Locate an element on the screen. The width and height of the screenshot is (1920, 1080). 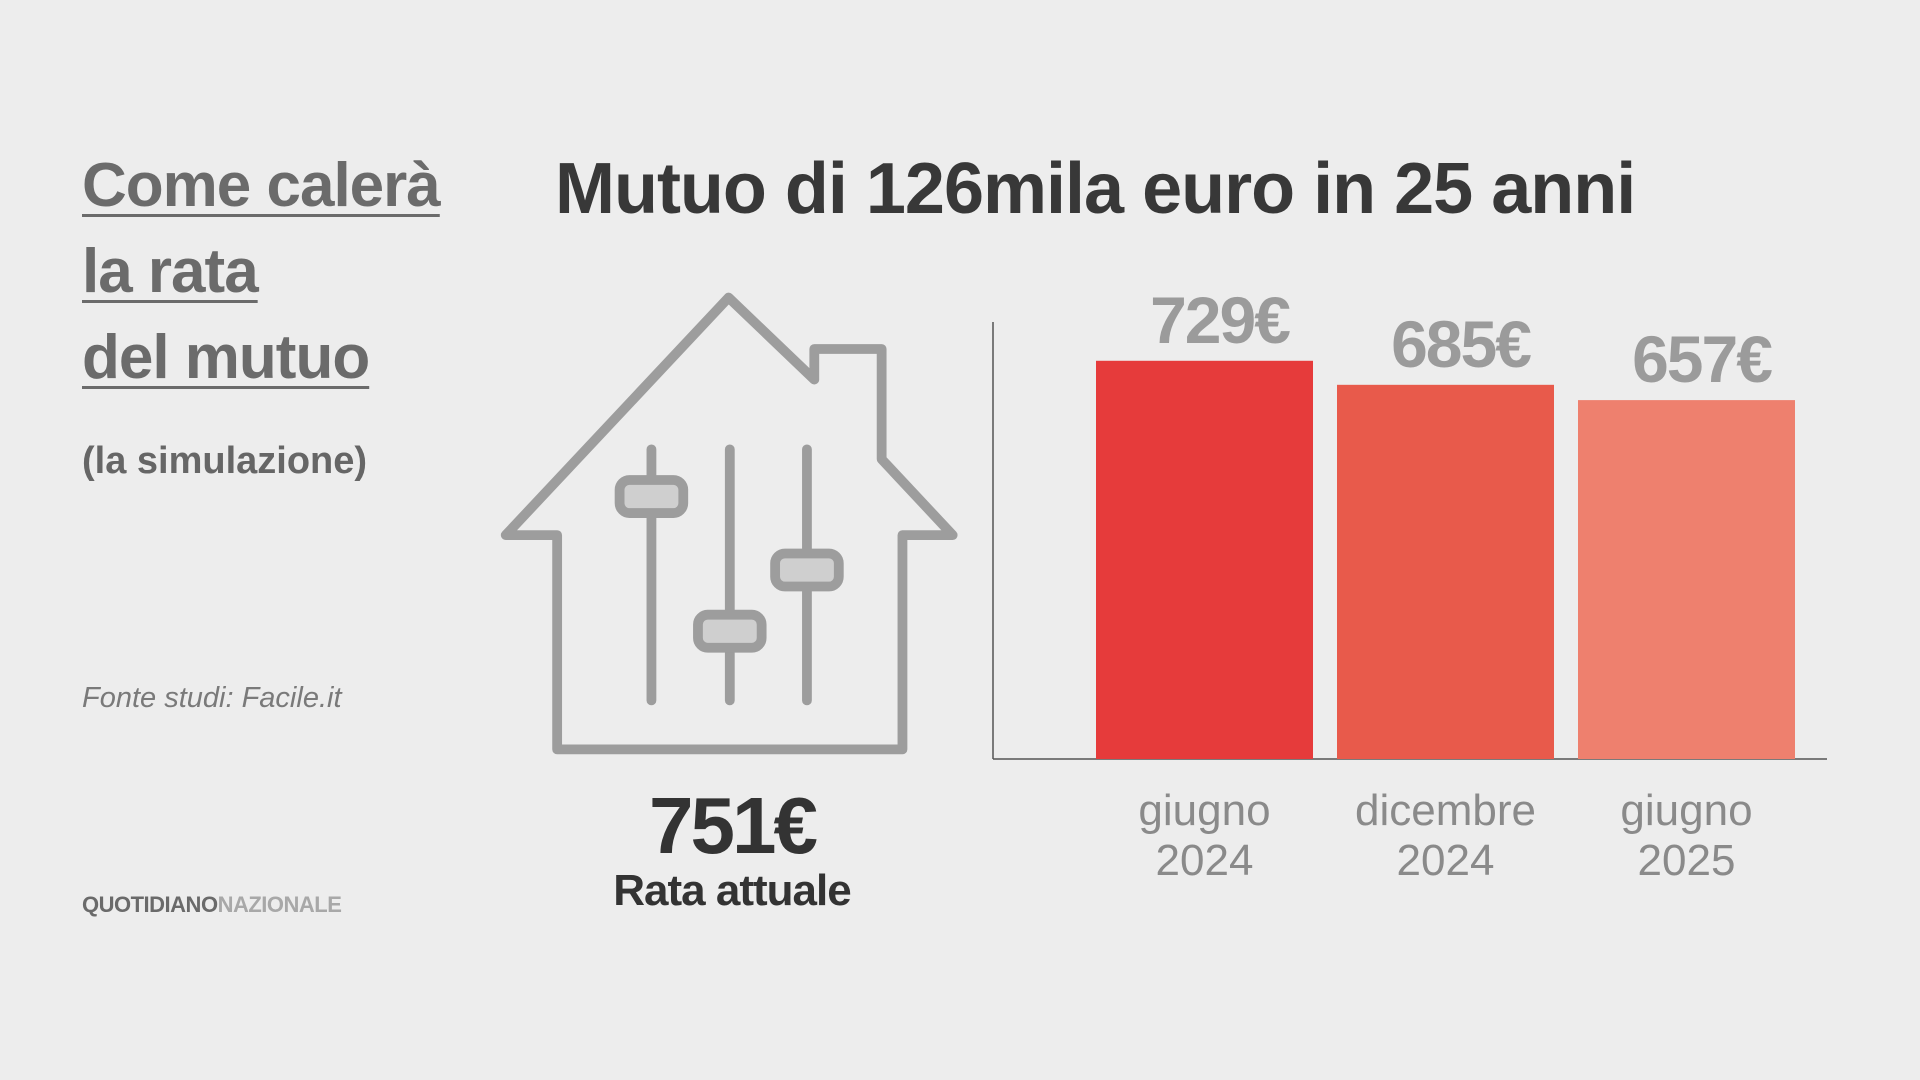
heading-line: del mutuo is located at coordinates (226, 357).